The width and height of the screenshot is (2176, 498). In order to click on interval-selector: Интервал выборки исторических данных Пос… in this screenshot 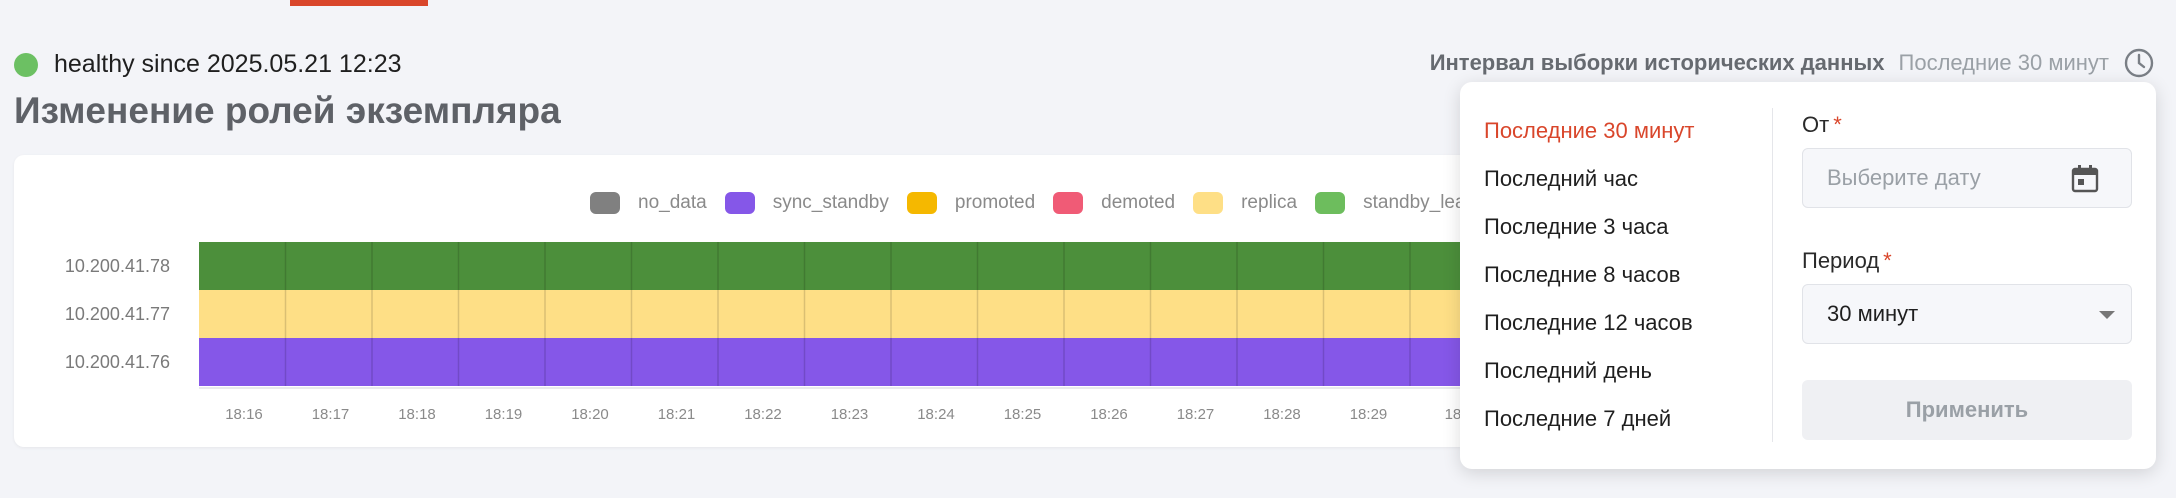, I will do `click(1792, 63)`.